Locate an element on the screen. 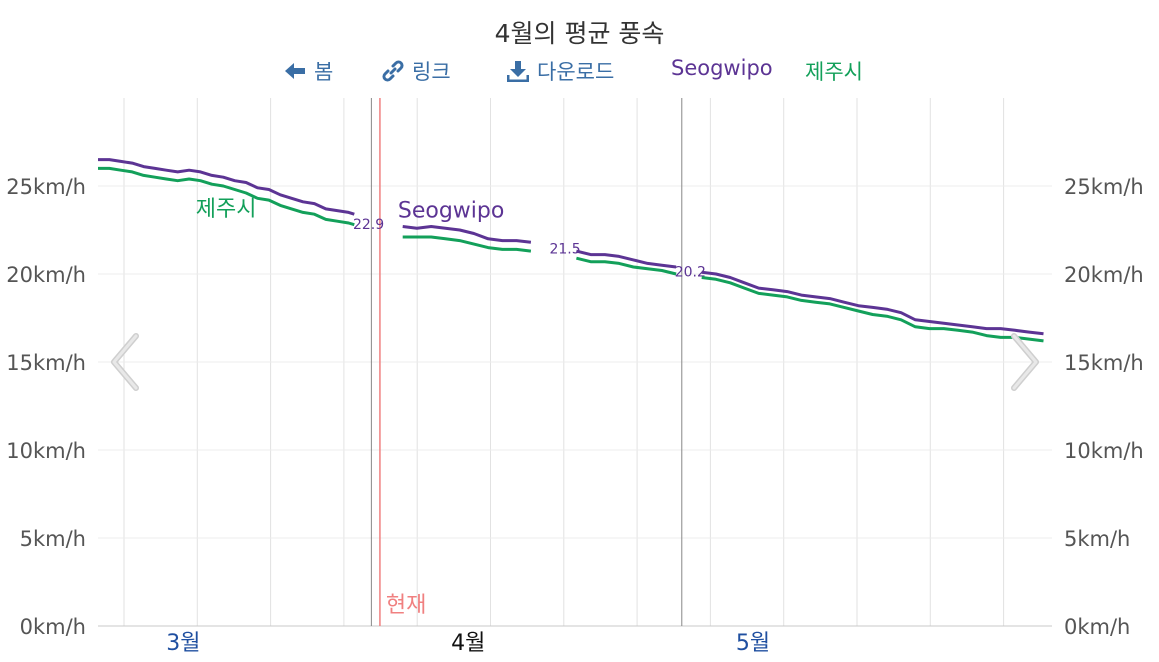 The width and height of the screenshot is (1159, 662). download-button: 다운로드 is located at coordinates (560, 71).